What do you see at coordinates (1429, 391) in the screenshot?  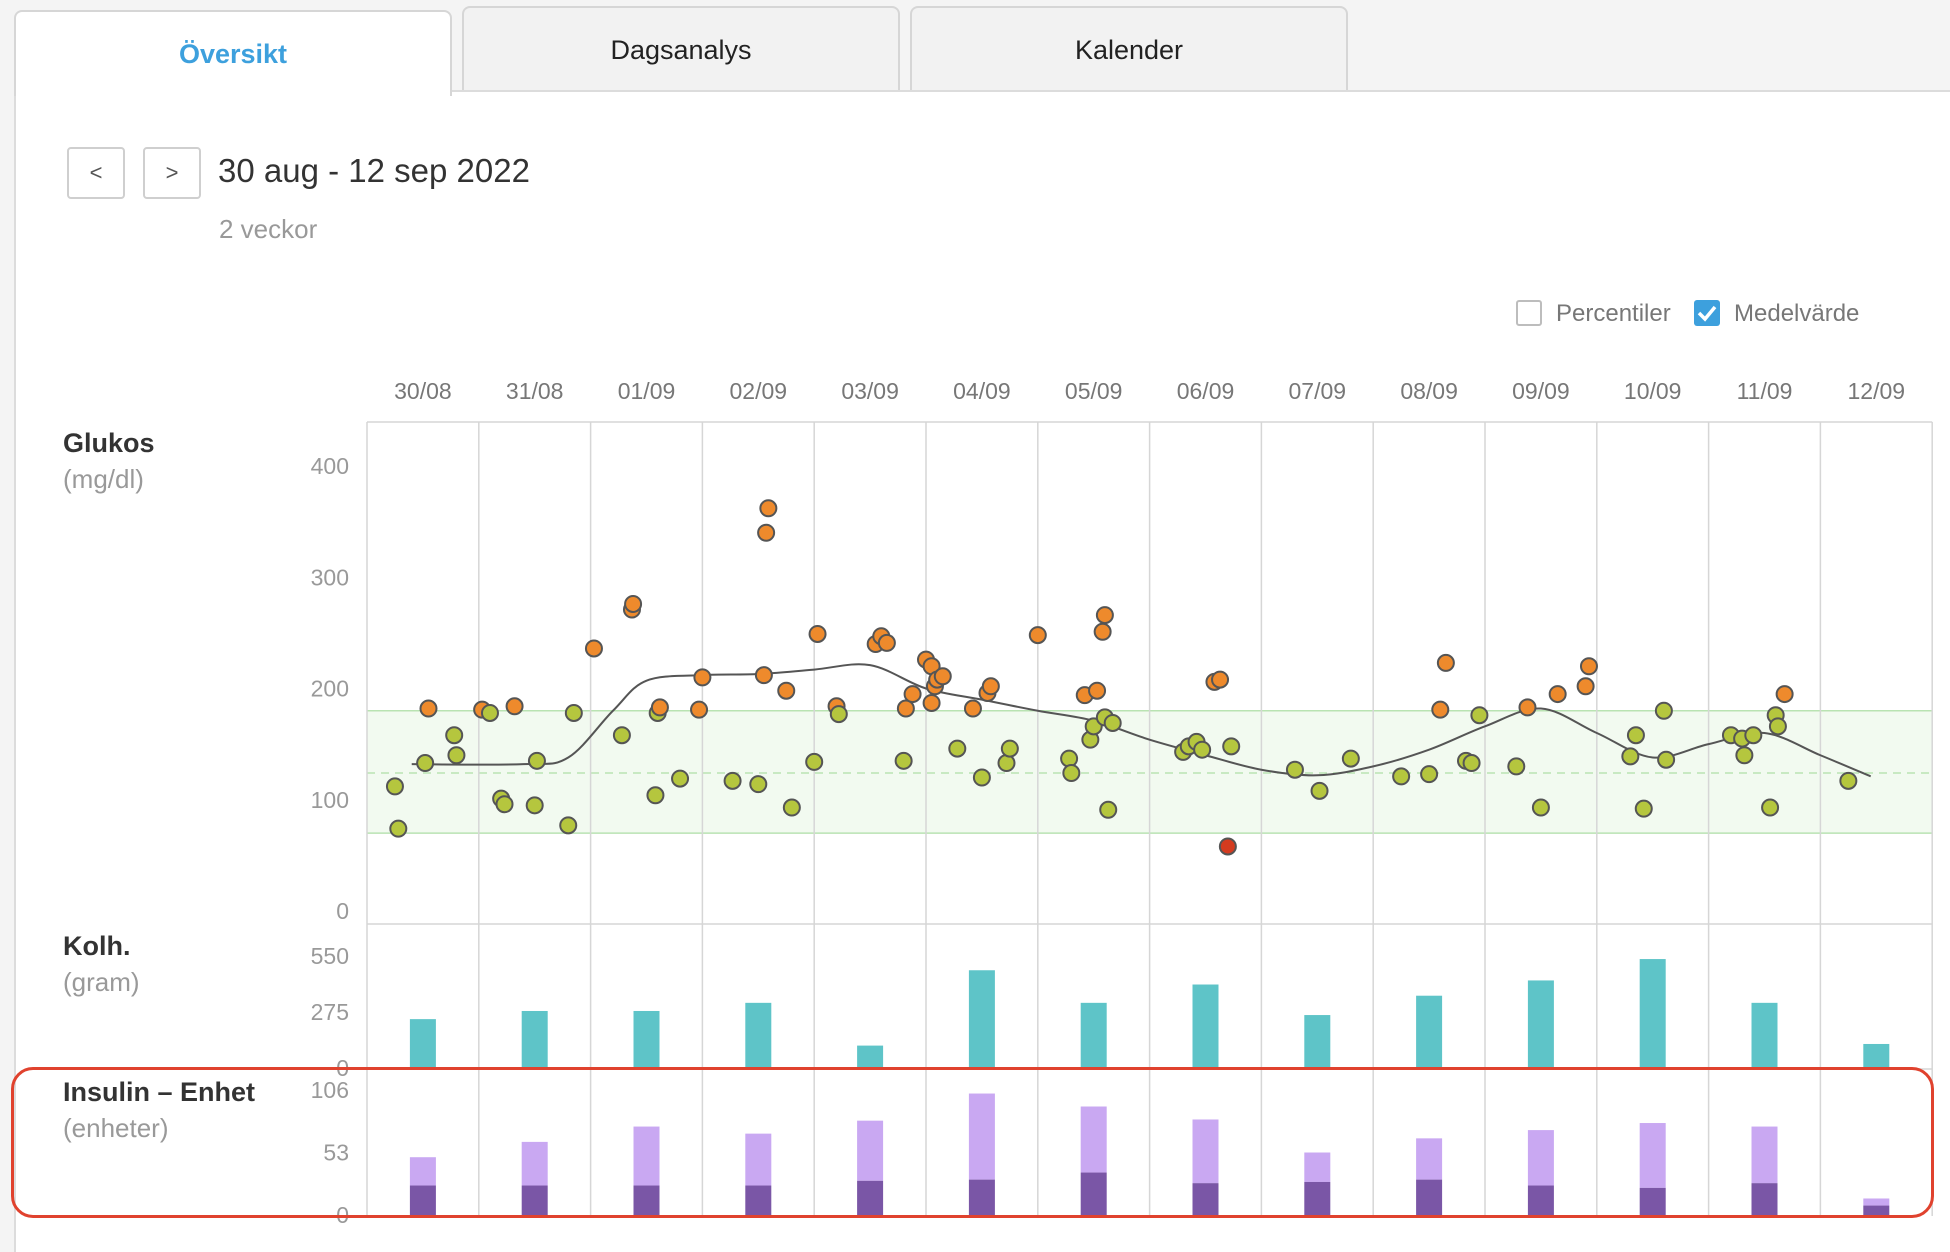 I see `day-header-label: 08/09` at bounding box center [1429, 391].